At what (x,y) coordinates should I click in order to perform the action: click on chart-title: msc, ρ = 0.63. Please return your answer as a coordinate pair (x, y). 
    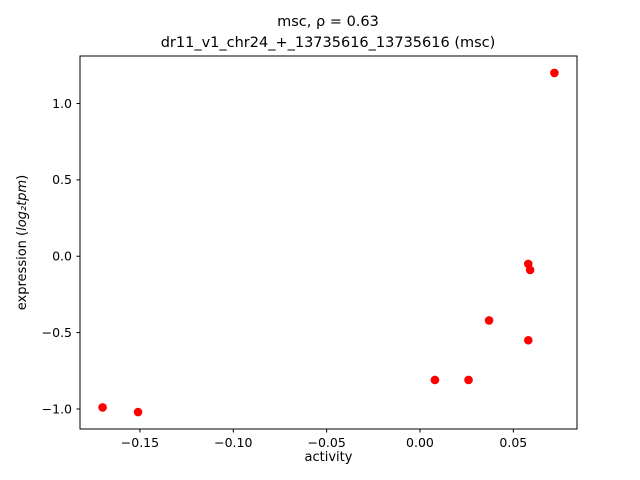
    Looking at the image, I should click on (328, 22).